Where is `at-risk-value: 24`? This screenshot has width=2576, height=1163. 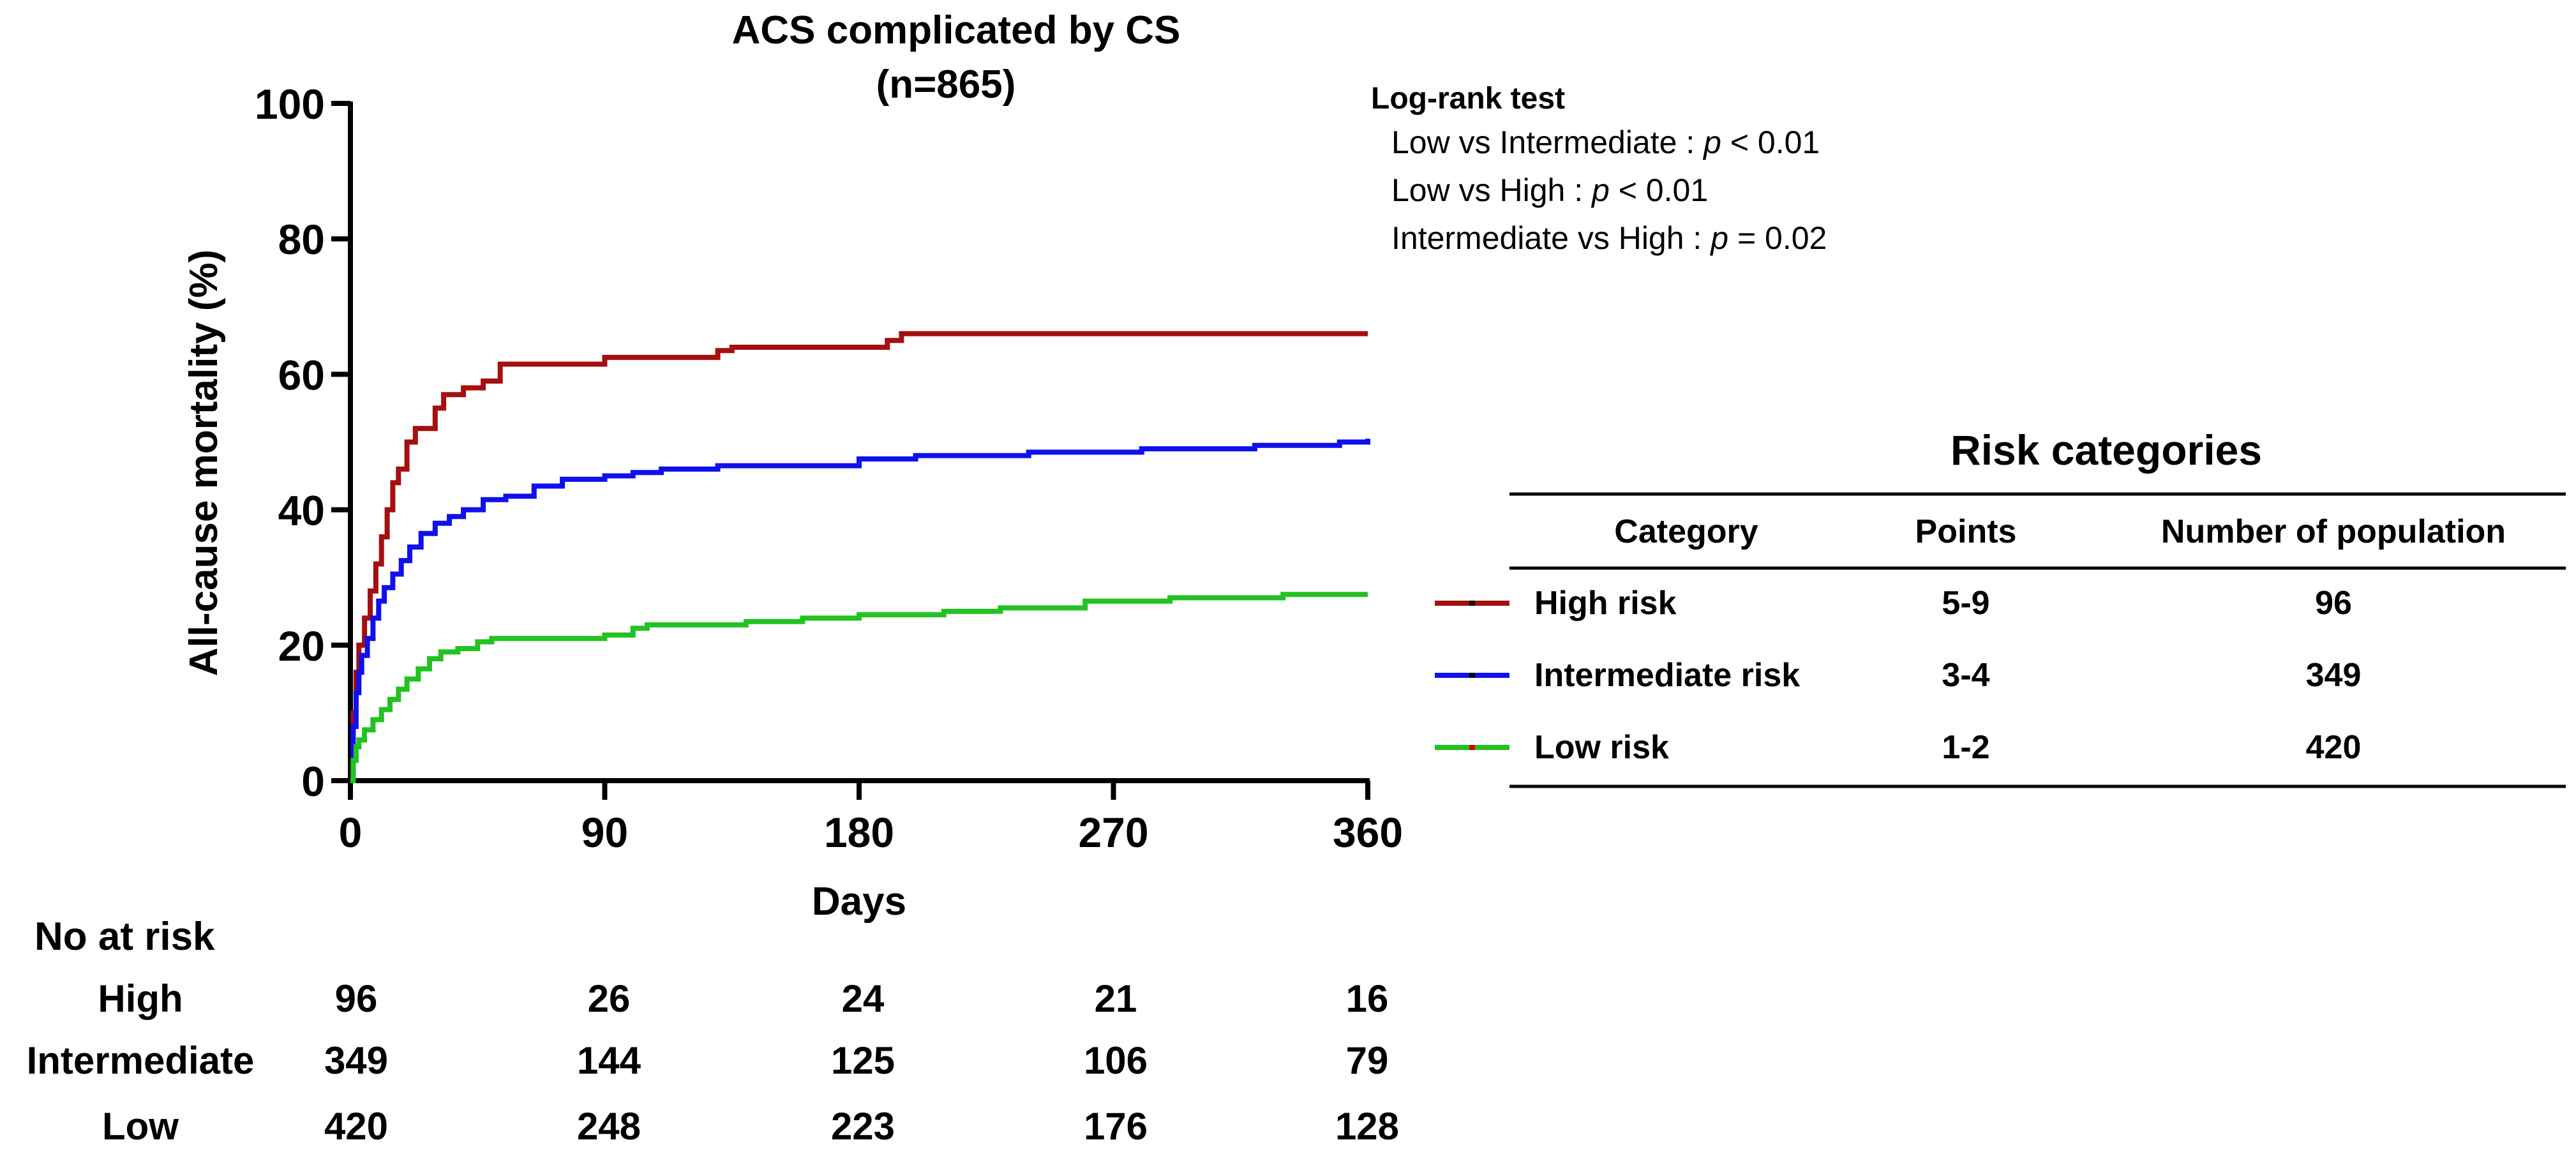 at-risk-value: 24 is located at coordinates (863, 998).